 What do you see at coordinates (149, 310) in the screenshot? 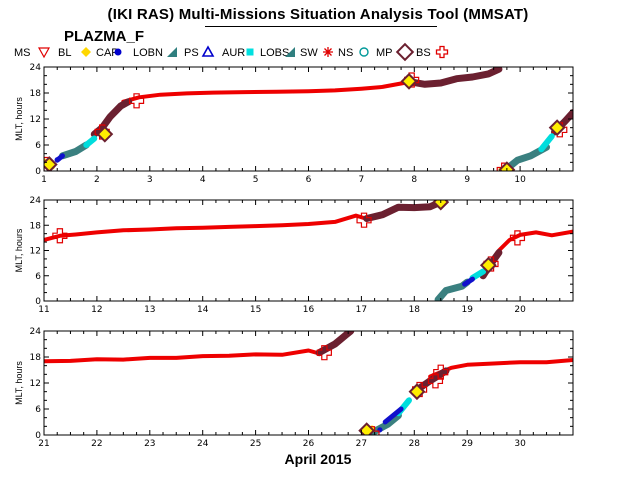
I see `x-tick-label-13: 13` at bounding box center [149, 310].